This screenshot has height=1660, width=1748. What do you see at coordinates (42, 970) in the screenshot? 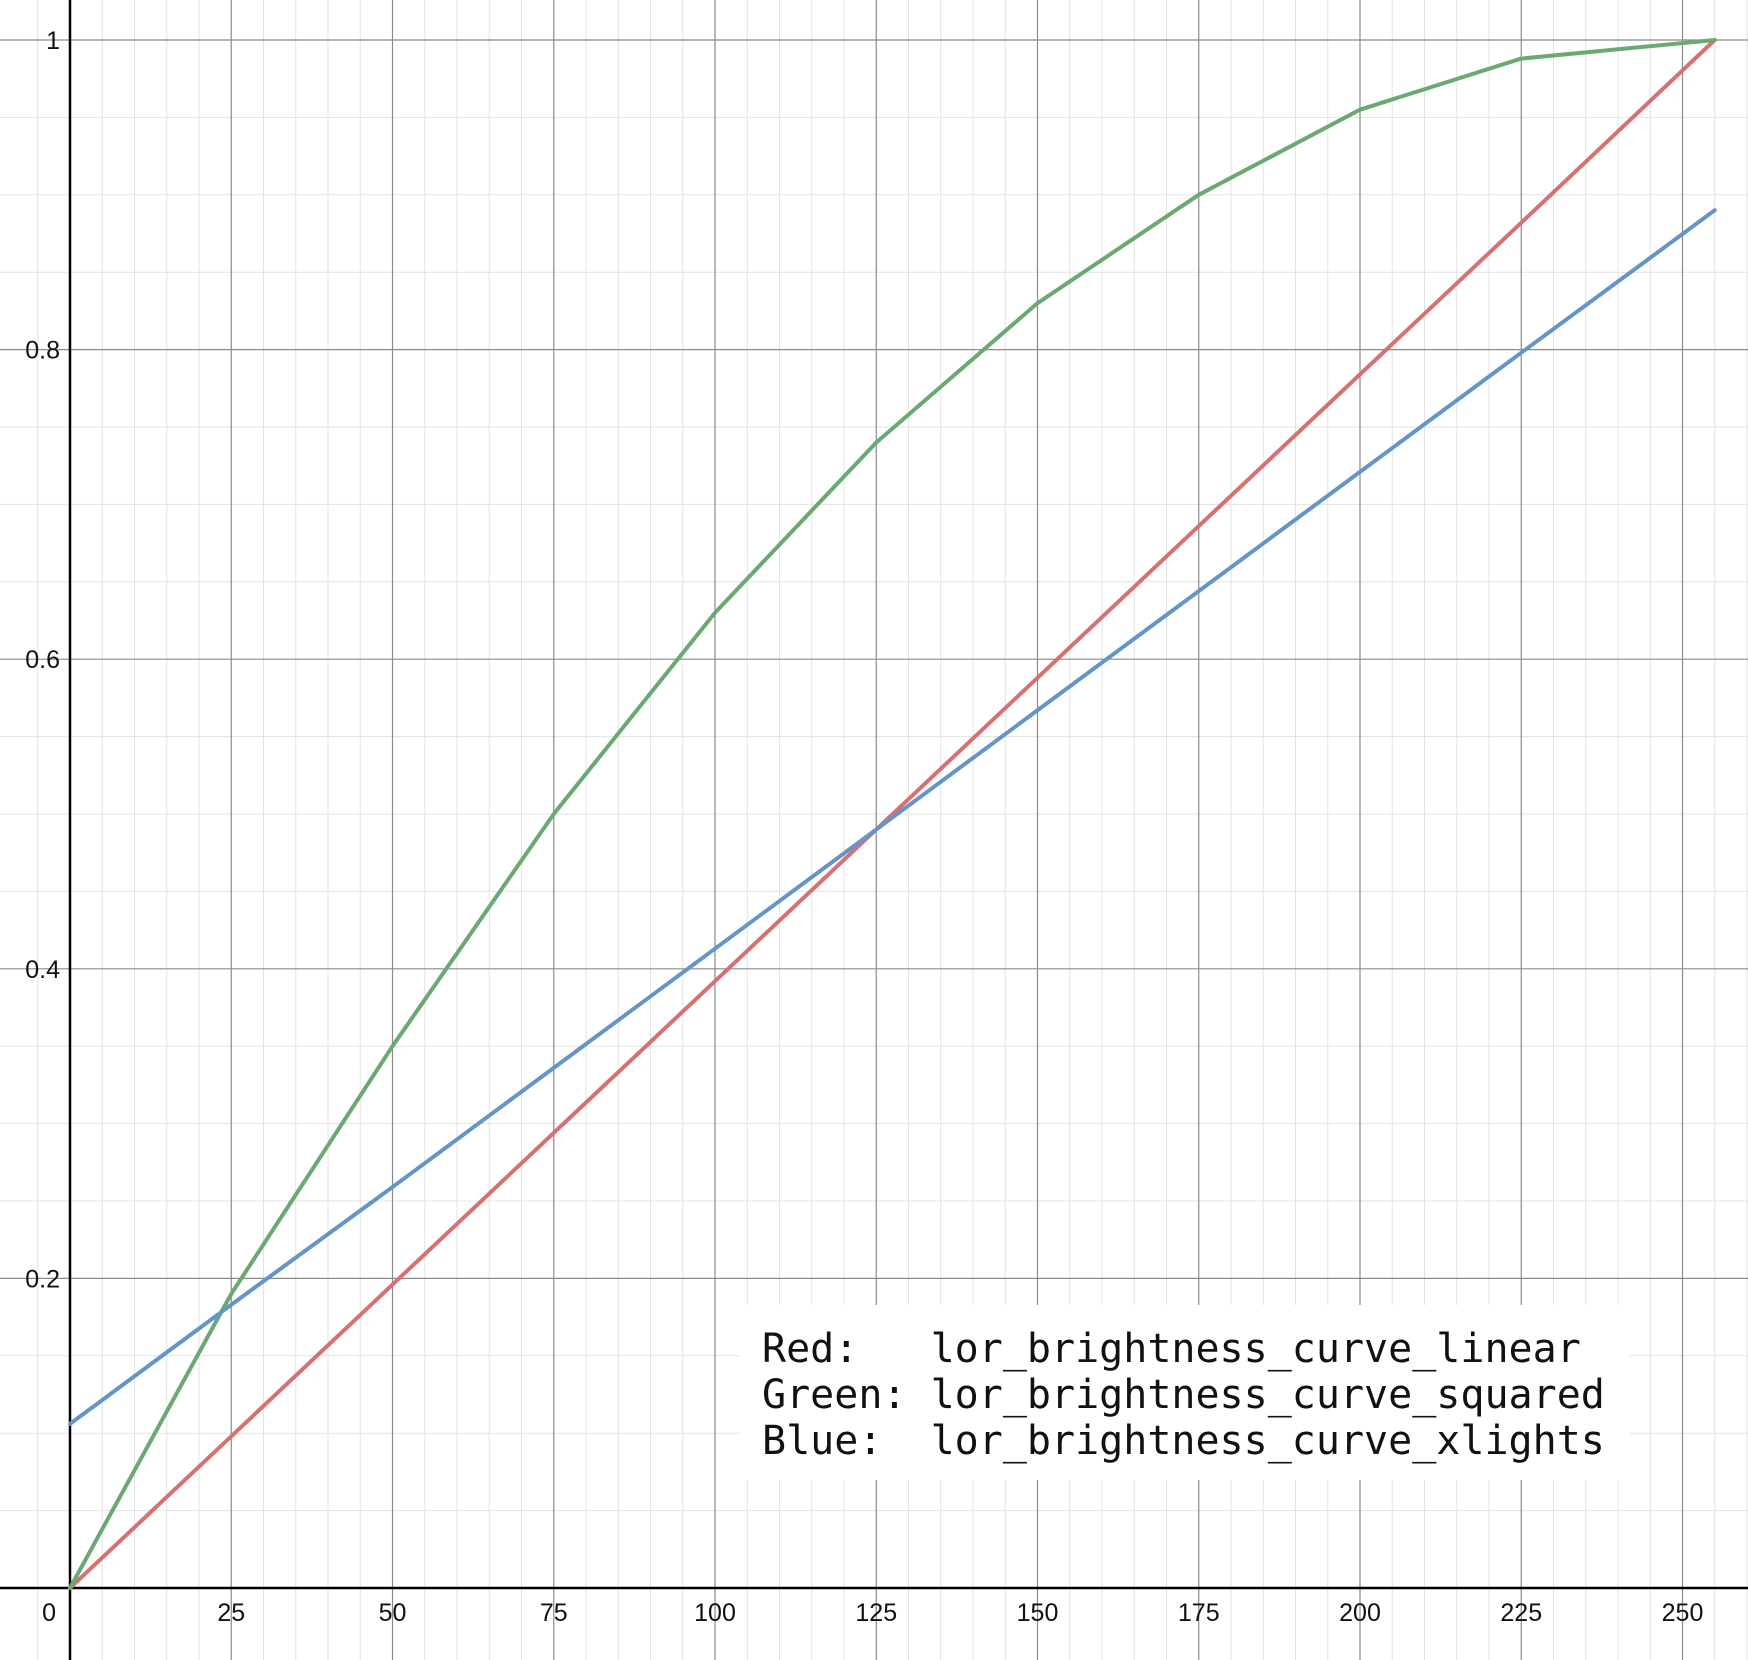
I see `y-tick-label: 0.4` at bounding box center [42, 970].